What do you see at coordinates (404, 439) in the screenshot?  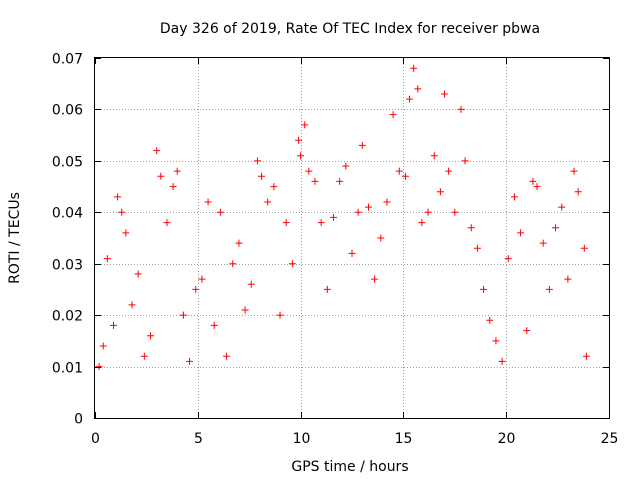 I see `x-tick-label: 15` at bounding box center [404, 439].